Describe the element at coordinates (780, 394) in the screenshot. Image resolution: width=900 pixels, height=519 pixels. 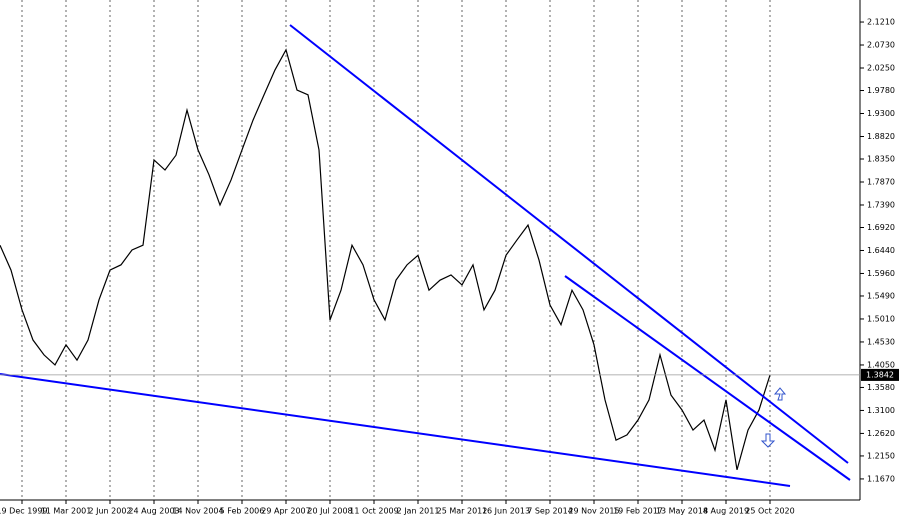
I see `up-arrow` at that location.